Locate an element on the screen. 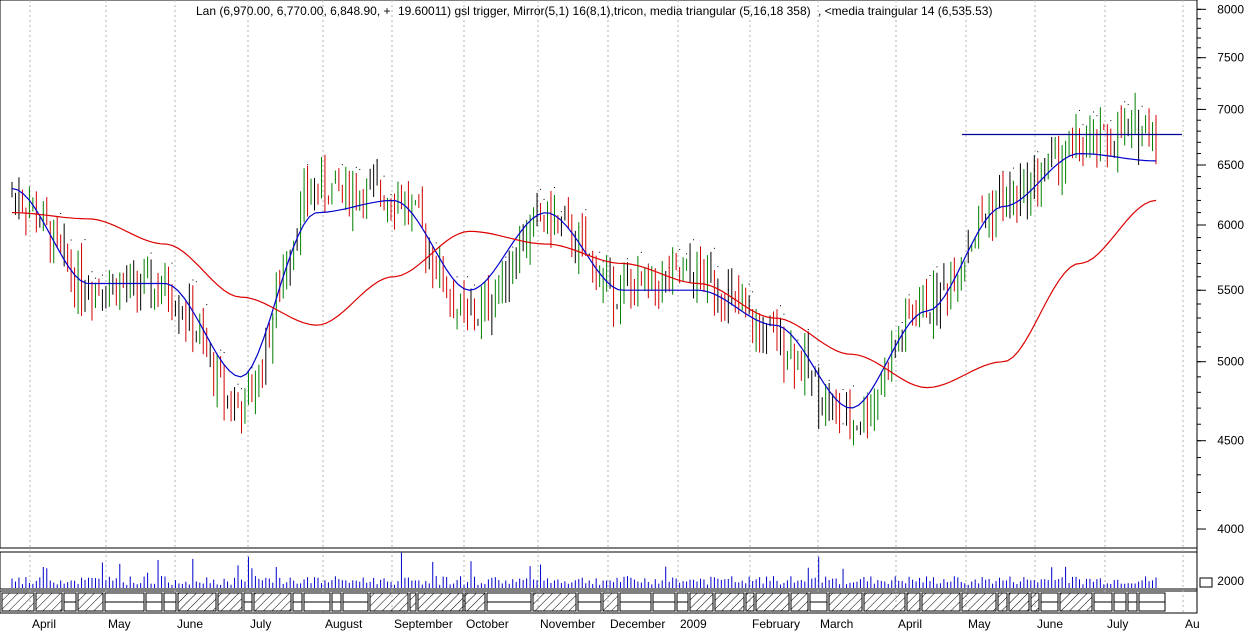  price-tick-label: 6500 is located at coordinates (1230, 165).